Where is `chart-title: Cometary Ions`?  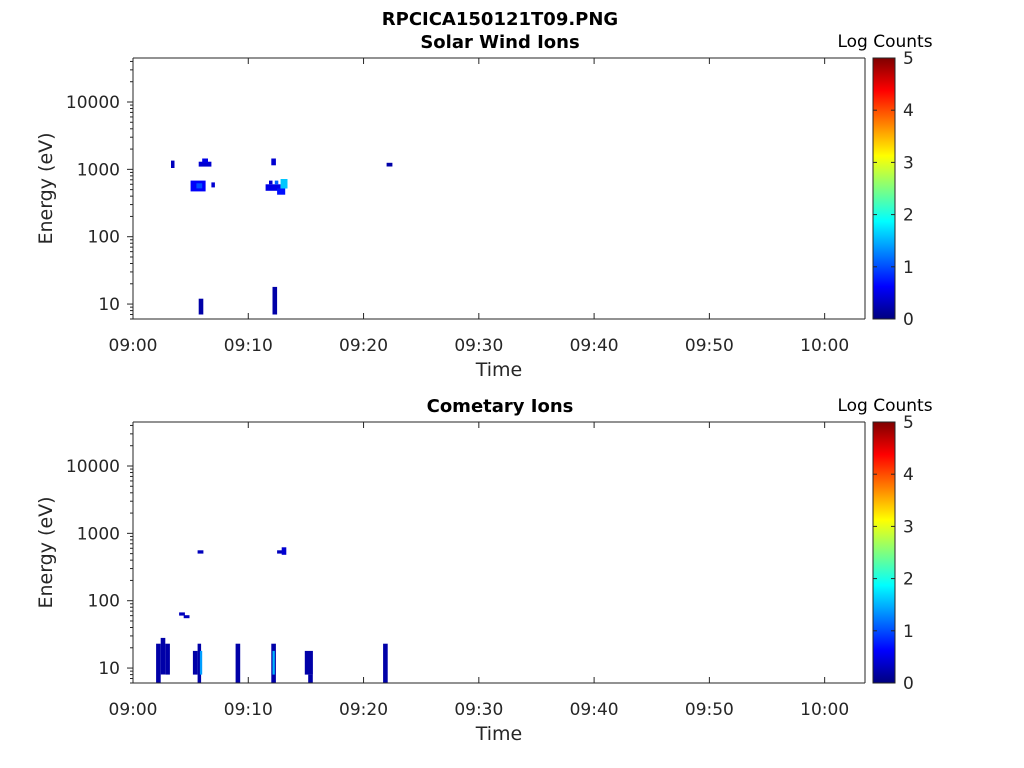
chart-title: Cometary Ions is located at coordinates (500, 406).